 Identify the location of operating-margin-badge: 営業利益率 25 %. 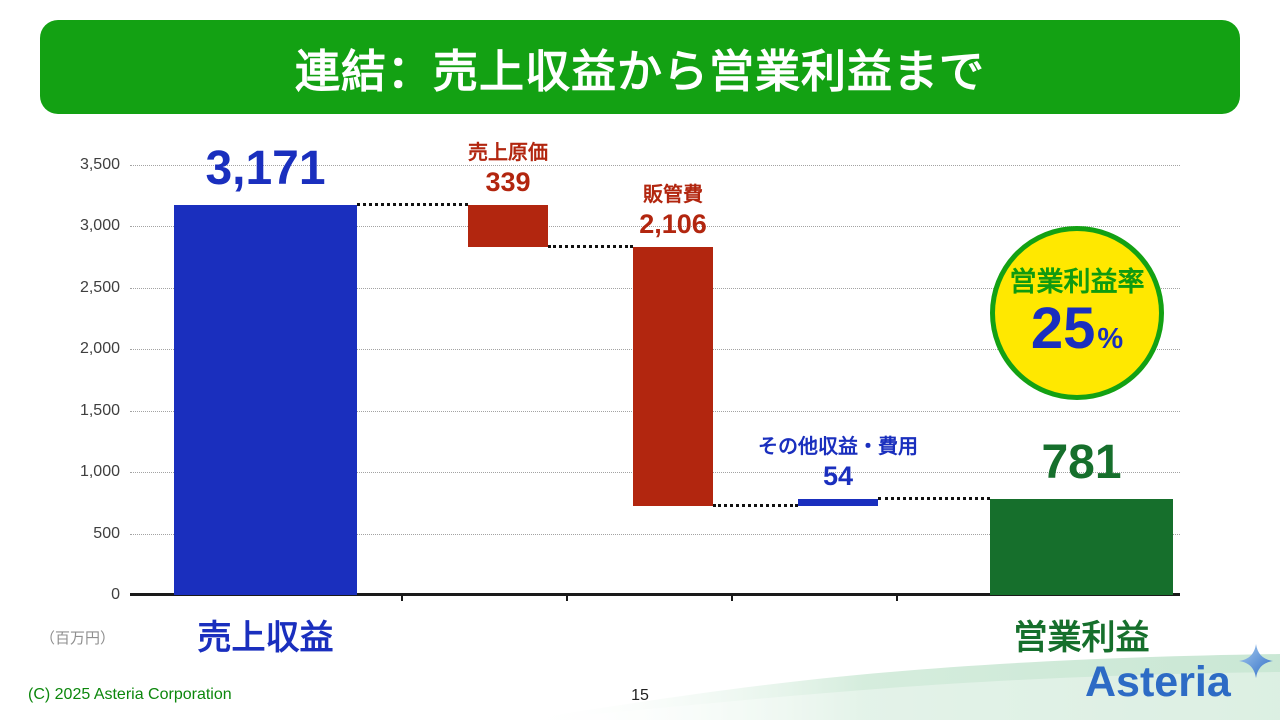
(1077, 313).